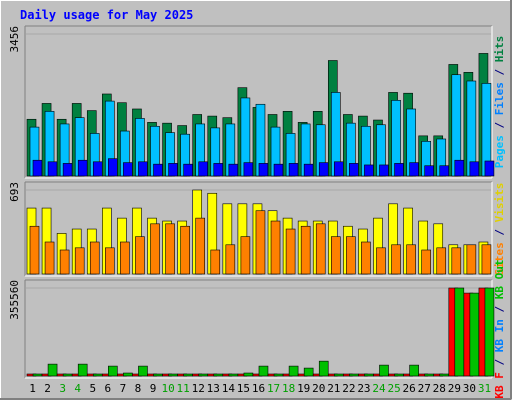  I want to click on x-tick-label-12: 12, so click(198, 388).